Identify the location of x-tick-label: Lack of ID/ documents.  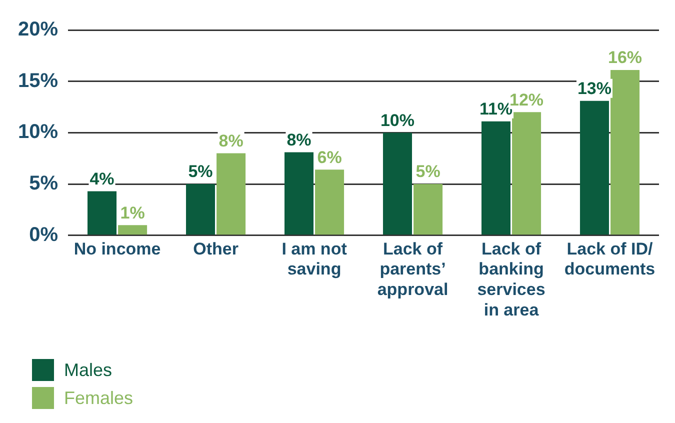
(610, 259).